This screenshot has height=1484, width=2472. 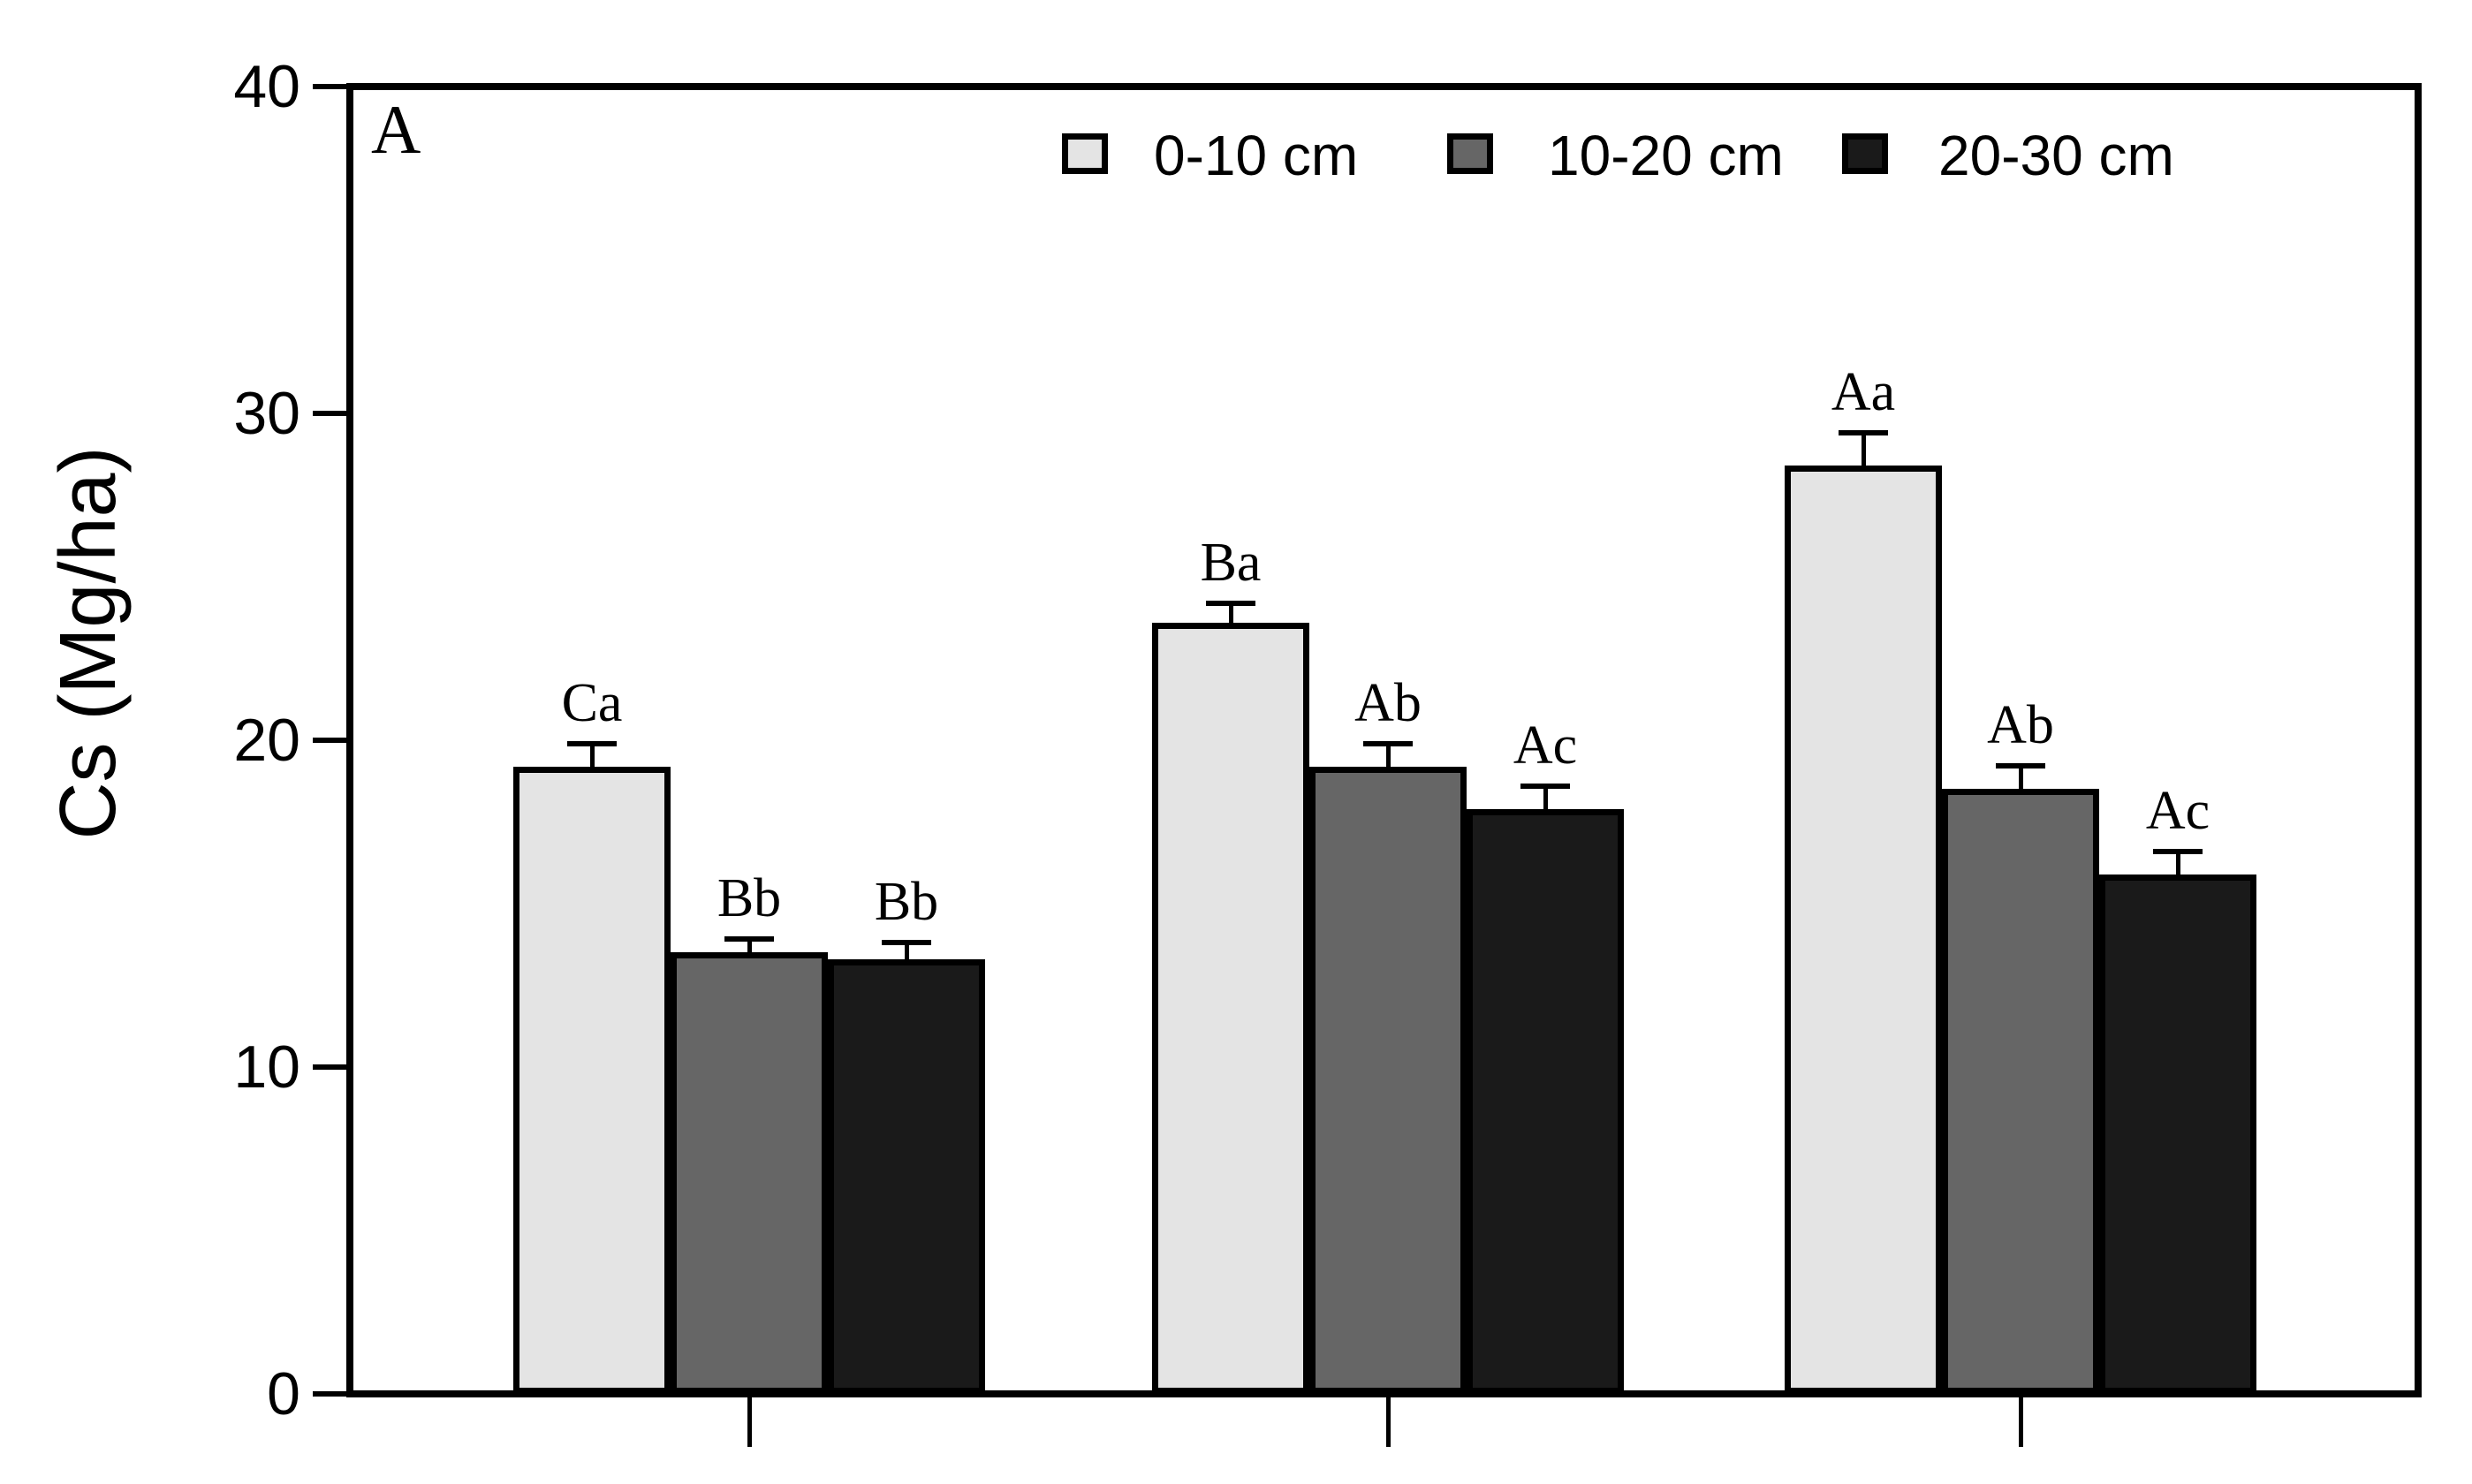 I want to click on bar-10-20cm-g3, so click(x=2020, y=1091).